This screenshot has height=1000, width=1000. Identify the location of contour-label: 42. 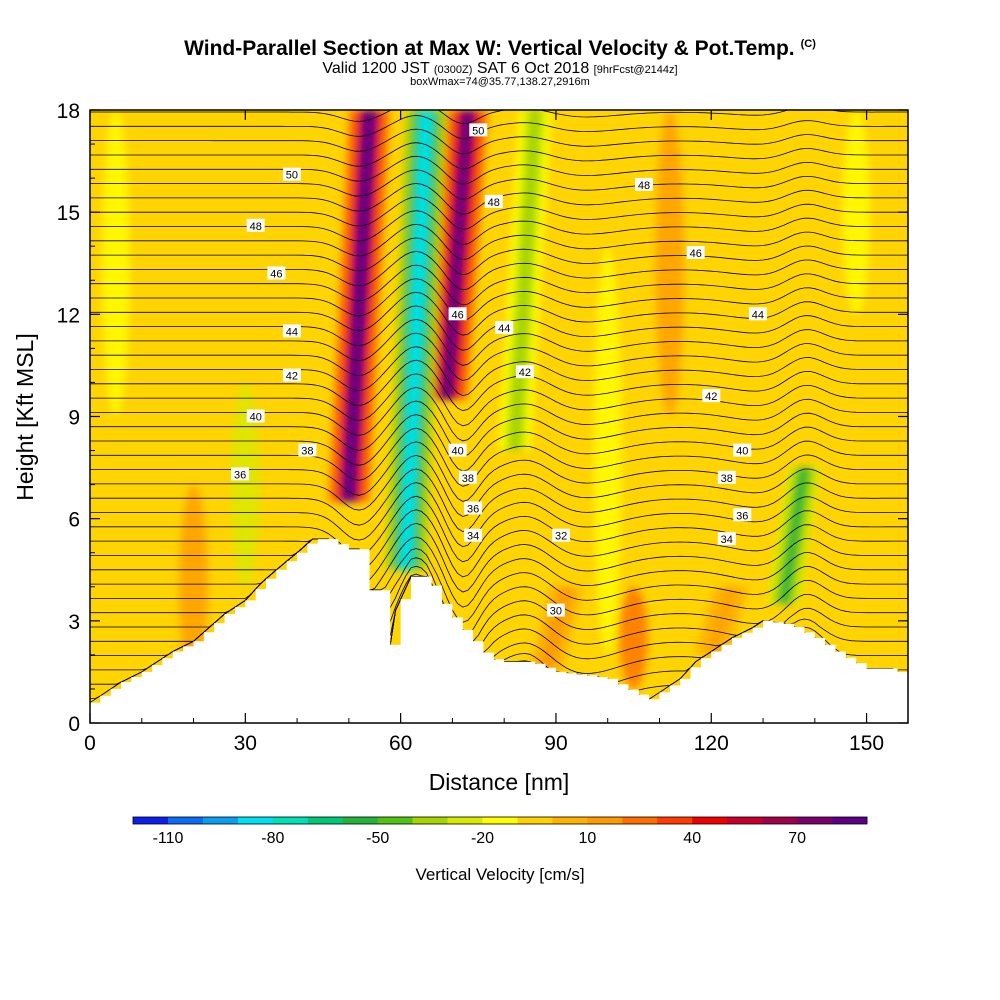
(291, 375).